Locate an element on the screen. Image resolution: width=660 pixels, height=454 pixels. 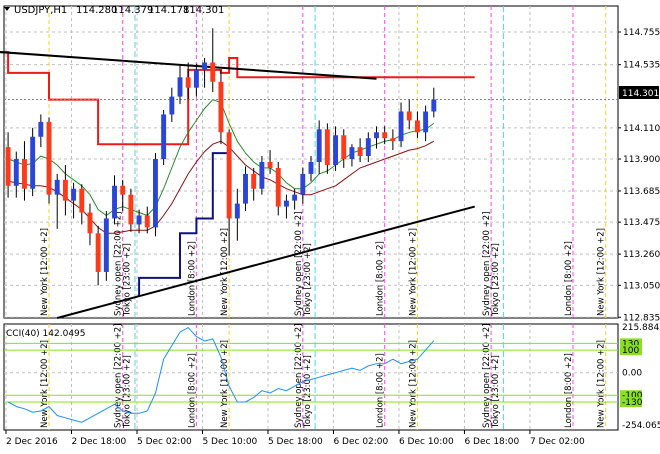
y-tick-label: 113.685 is located at coordinates (641, 192).